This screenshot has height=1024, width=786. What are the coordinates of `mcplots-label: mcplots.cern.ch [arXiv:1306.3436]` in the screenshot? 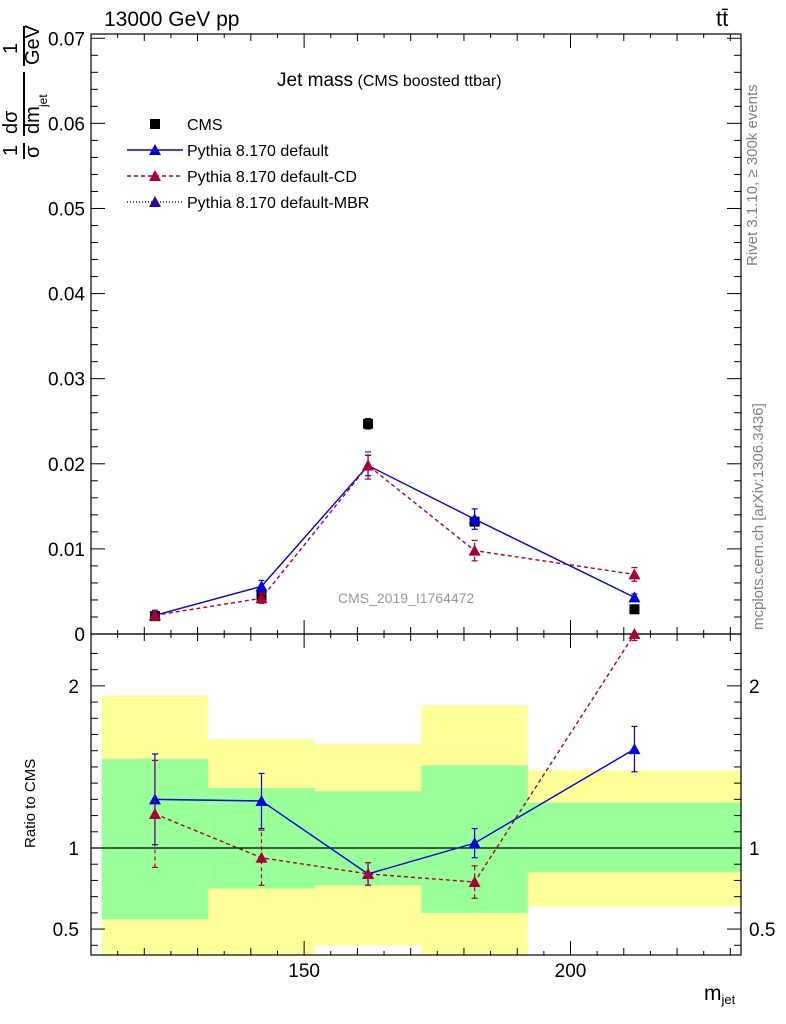 It's located at (758, 516).